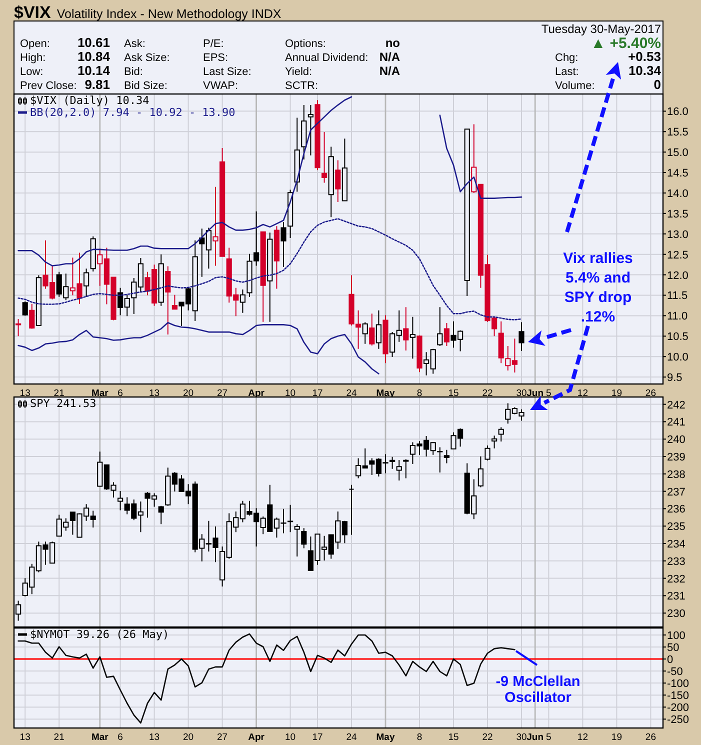 Image resolution: width=701 pixels, height=745 pixels. Describe the element at coordinates (676, 510) in the screenshot. I see `y-tick-label: 236` at that location.